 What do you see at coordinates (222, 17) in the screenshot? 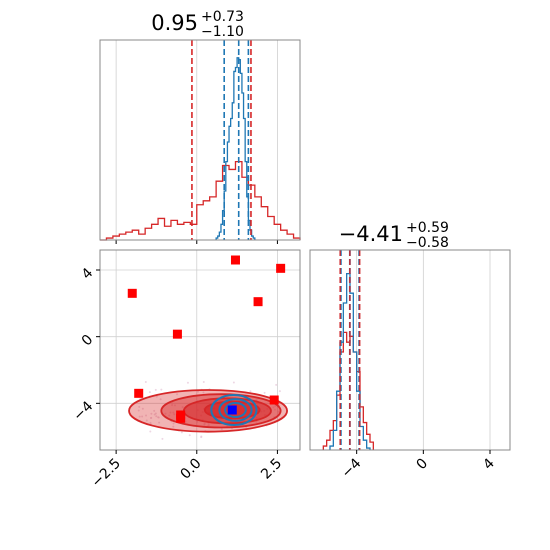
I see `param1-title-plus: +0.73` at bounding box center [222, 17].